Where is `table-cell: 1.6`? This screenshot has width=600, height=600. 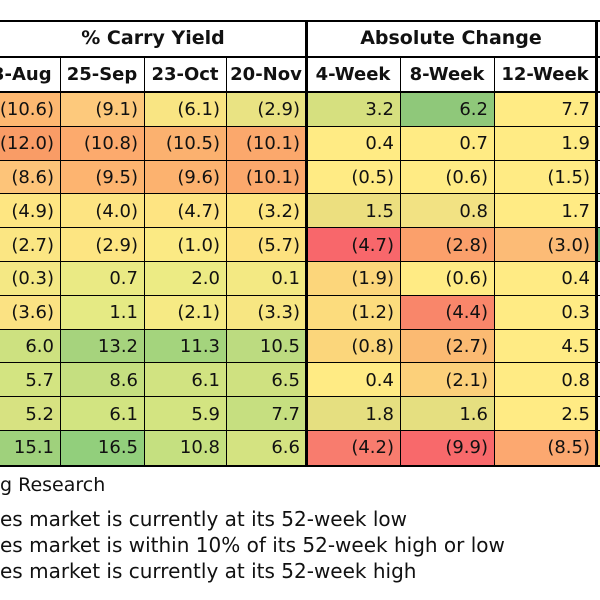
table-cell: 1.6 is located at coordinates (447, 414).